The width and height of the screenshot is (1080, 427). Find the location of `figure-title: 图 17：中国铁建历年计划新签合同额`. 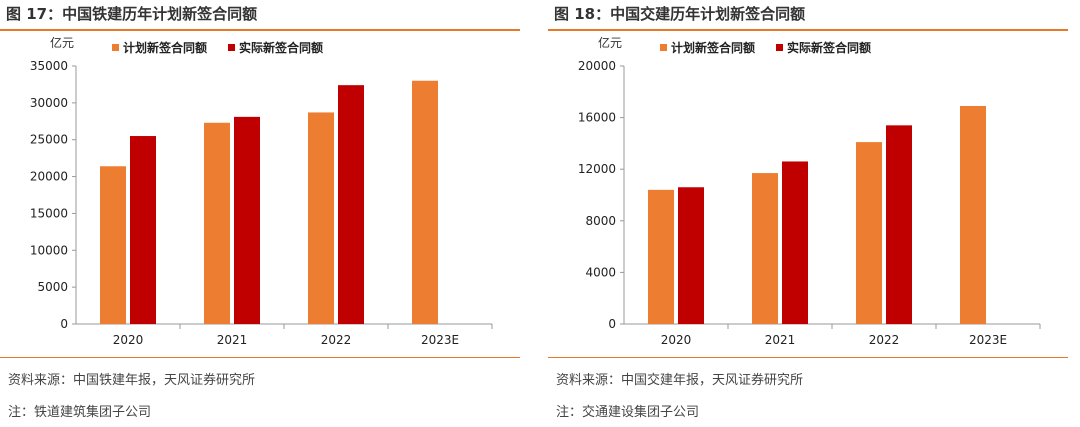

figure-title: 图 17：中国铁建历年计划新签合同额 is located at coordinates (132, 14).